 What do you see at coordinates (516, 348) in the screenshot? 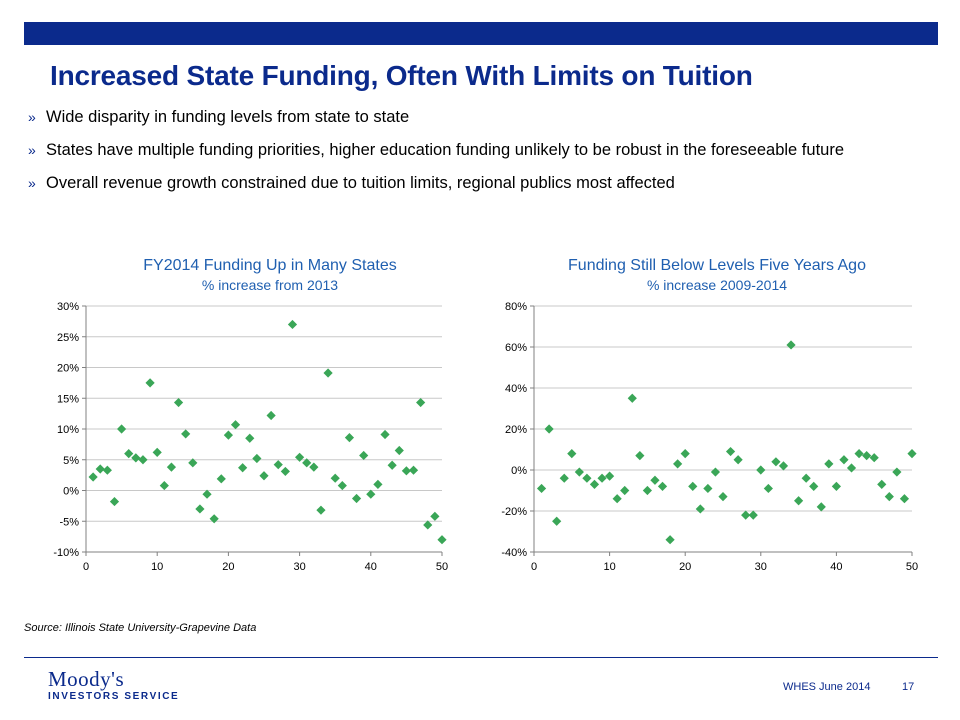
I see `y-tick-label: 60%` at bounding box center [516, 348].